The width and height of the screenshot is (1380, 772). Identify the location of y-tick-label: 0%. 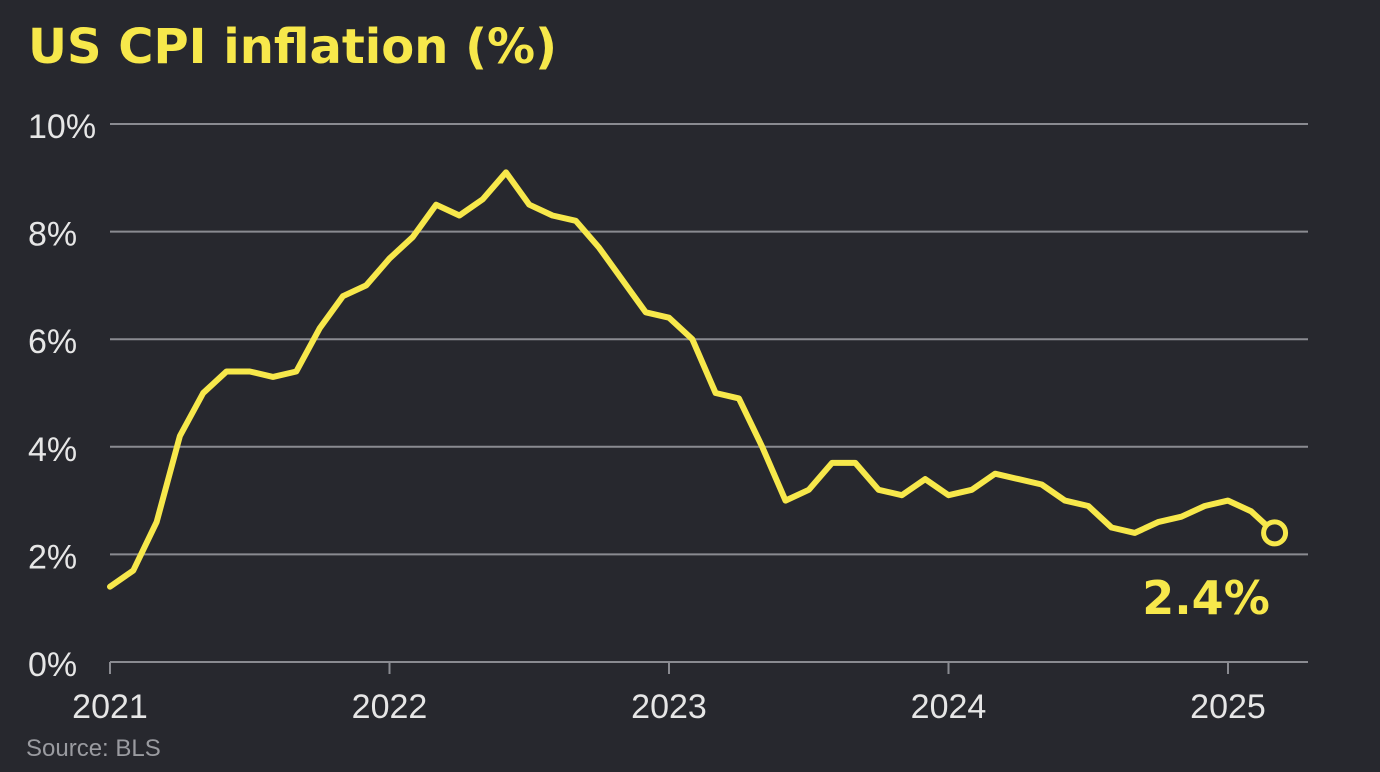
(52, 665).